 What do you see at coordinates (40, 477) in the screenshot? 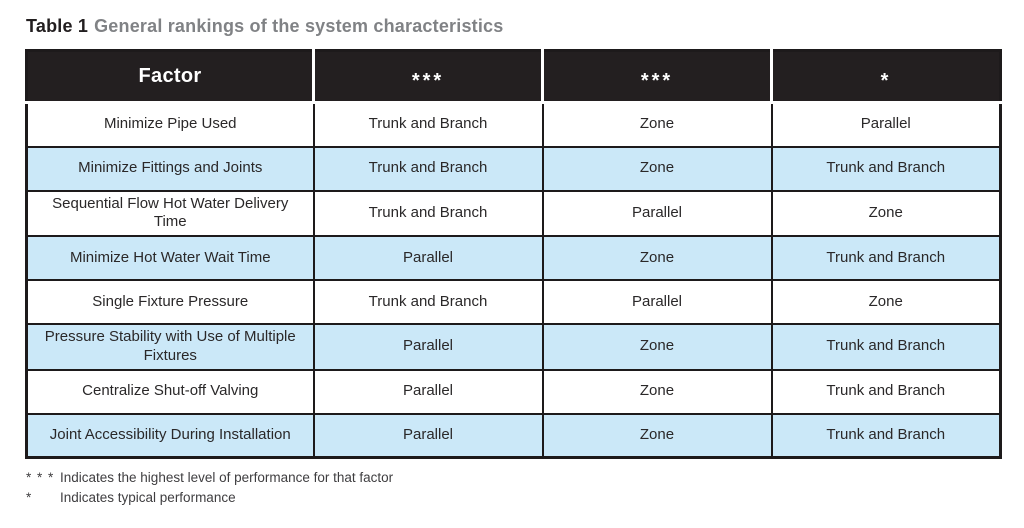
I see `three-star-footnote-symbol: * * *` at bounding box center [40, 477].